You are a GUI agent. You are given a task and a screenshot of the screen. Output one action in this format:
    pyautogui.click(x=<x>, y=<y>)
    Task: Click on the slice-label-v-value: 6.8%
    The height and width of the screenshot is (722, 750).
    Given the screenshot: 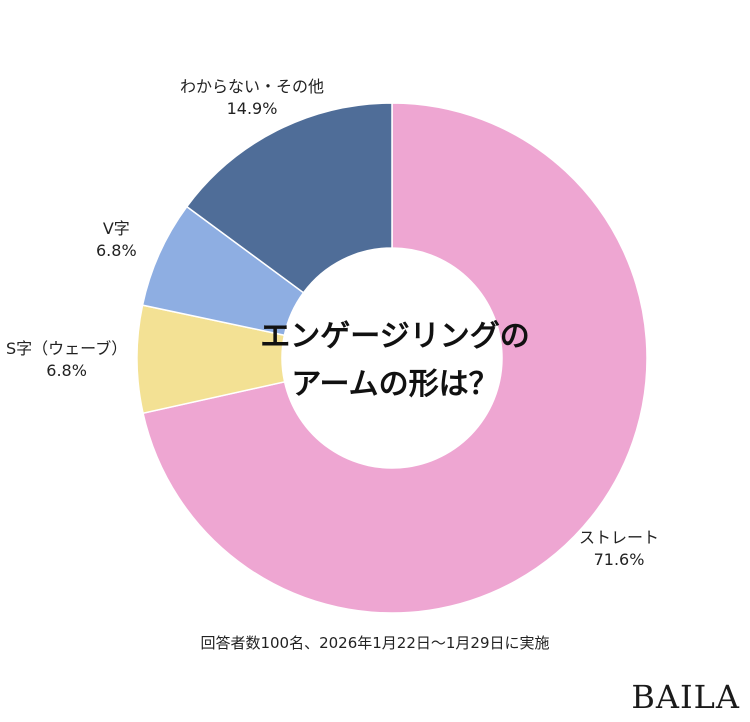 What is the action you would take?
    pyautogui.click(x=116, y=250)
    